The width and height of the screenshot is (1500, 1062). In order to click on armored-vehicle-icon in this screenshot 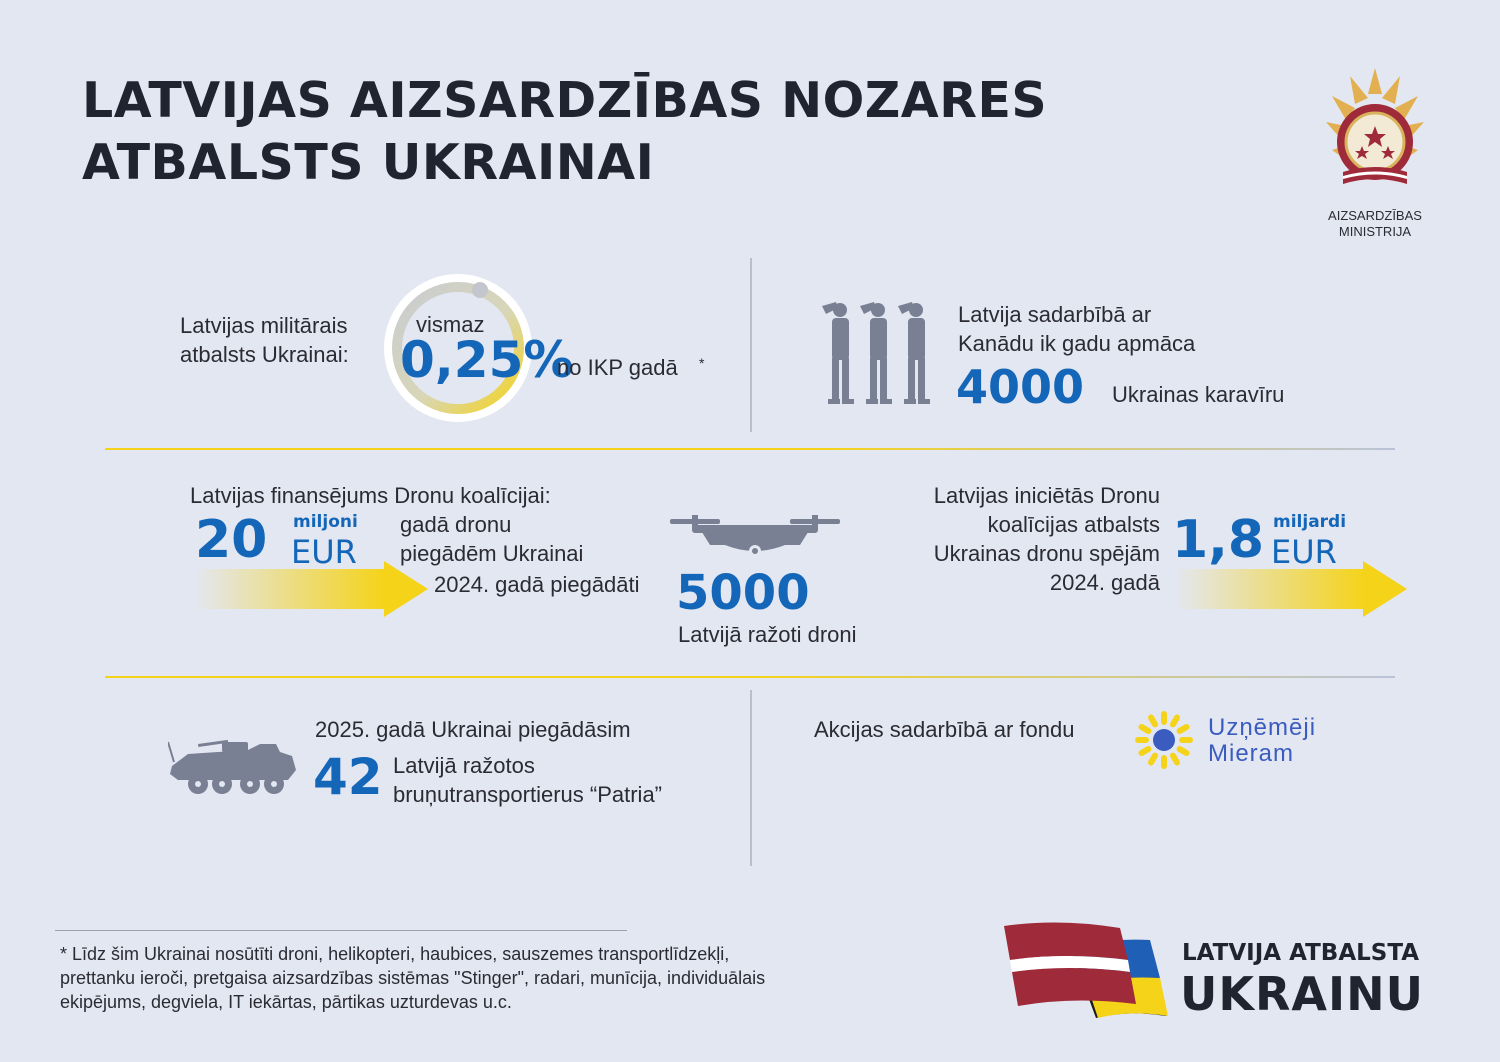, I will do `click(232, 766)`.